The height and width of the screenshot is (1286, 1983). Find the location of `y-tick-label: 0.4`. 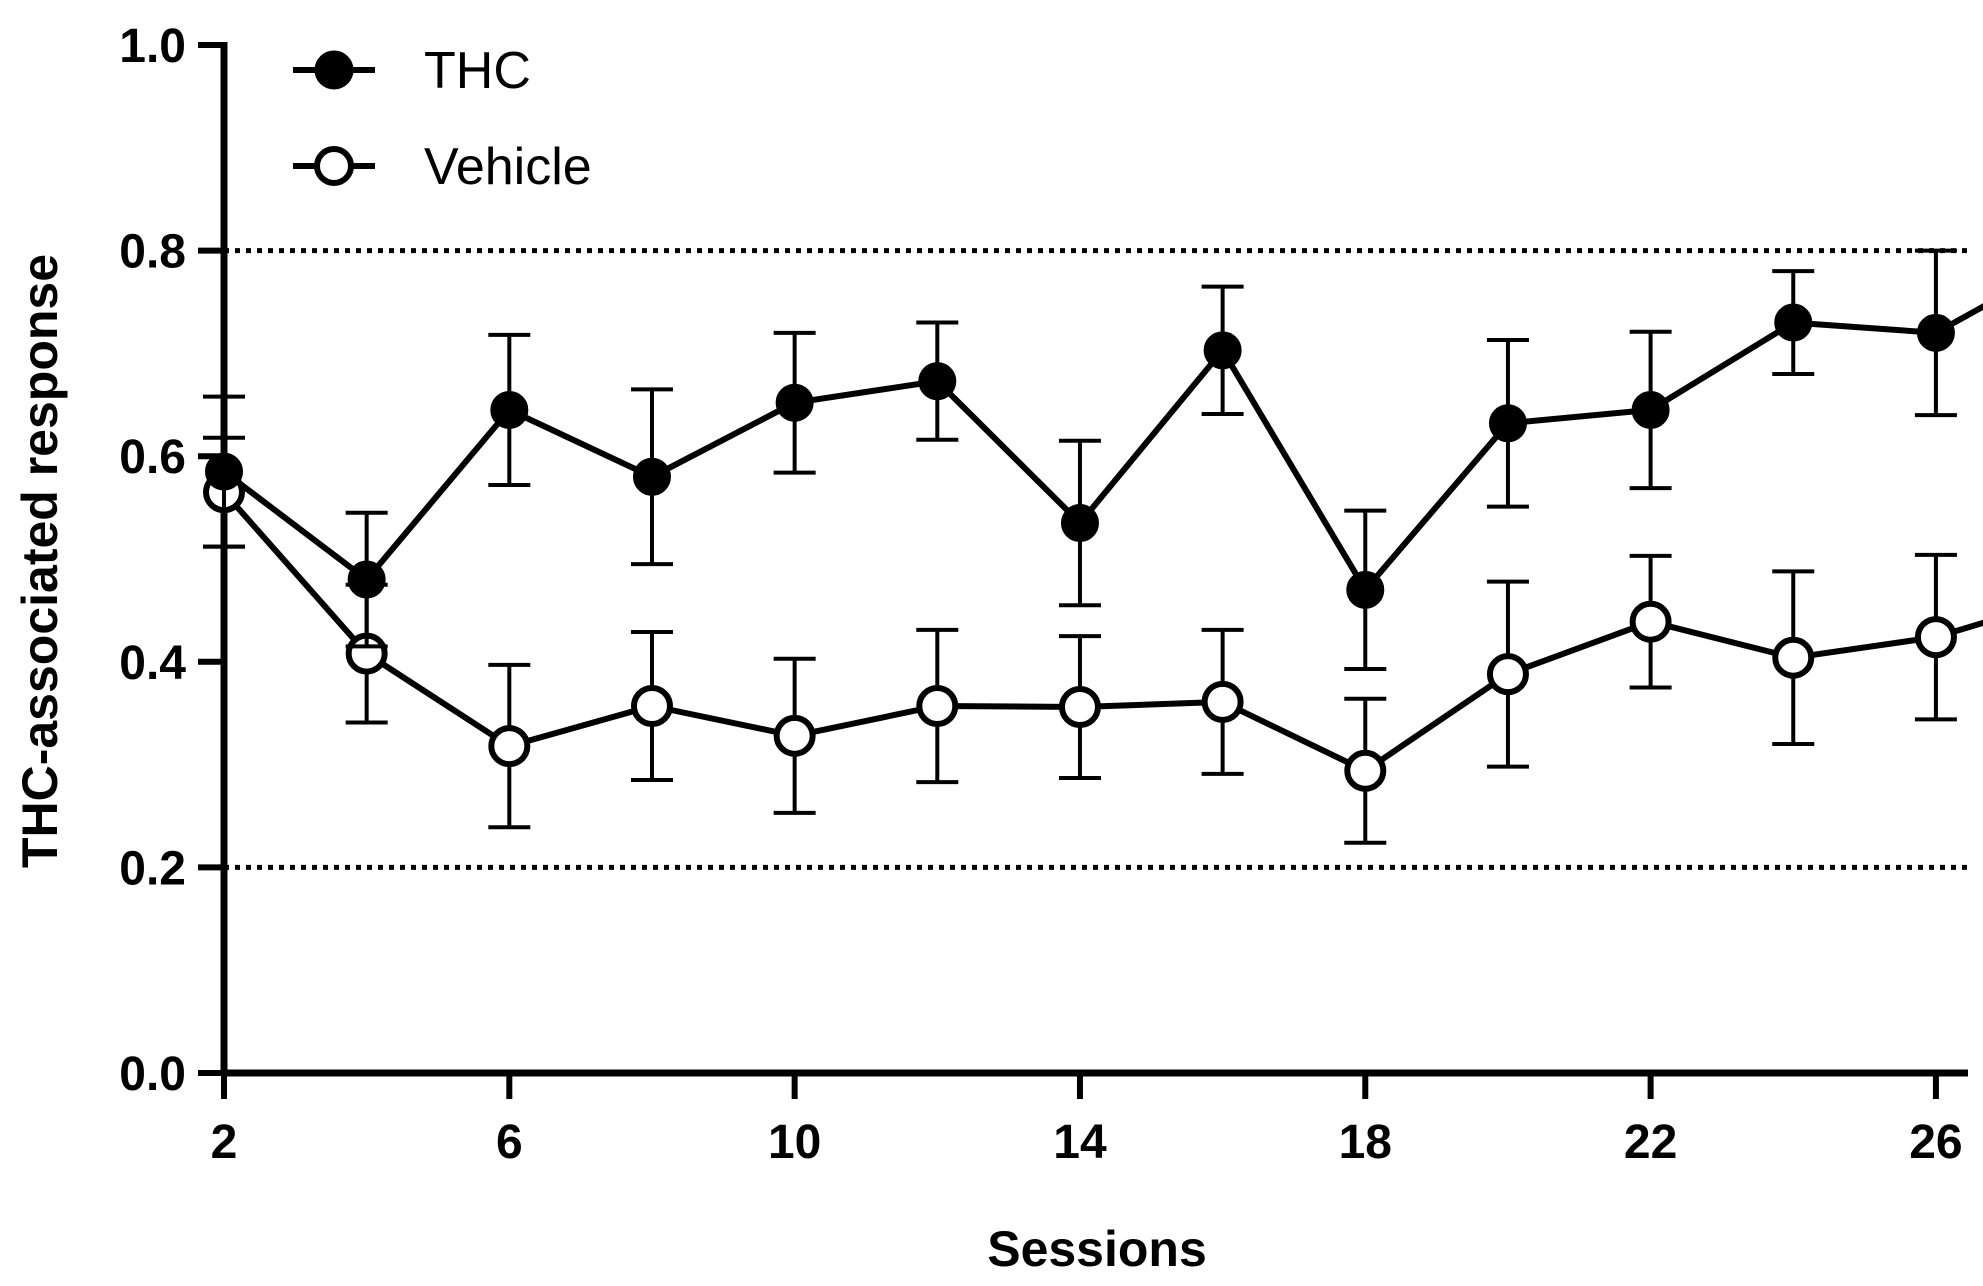

y-tick-label: 0.4 is located at coordinates (152, 663).